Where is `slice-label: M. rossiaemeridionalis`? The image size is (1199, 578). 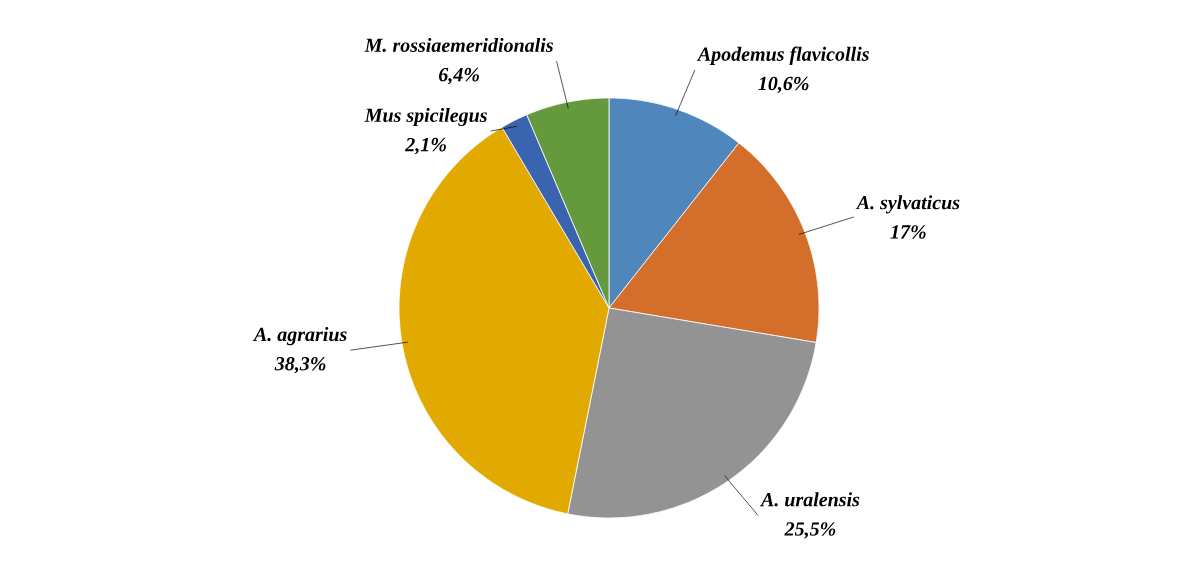 slice-label: M. rossiaemeridionalis is located at coordinates (458, 45).